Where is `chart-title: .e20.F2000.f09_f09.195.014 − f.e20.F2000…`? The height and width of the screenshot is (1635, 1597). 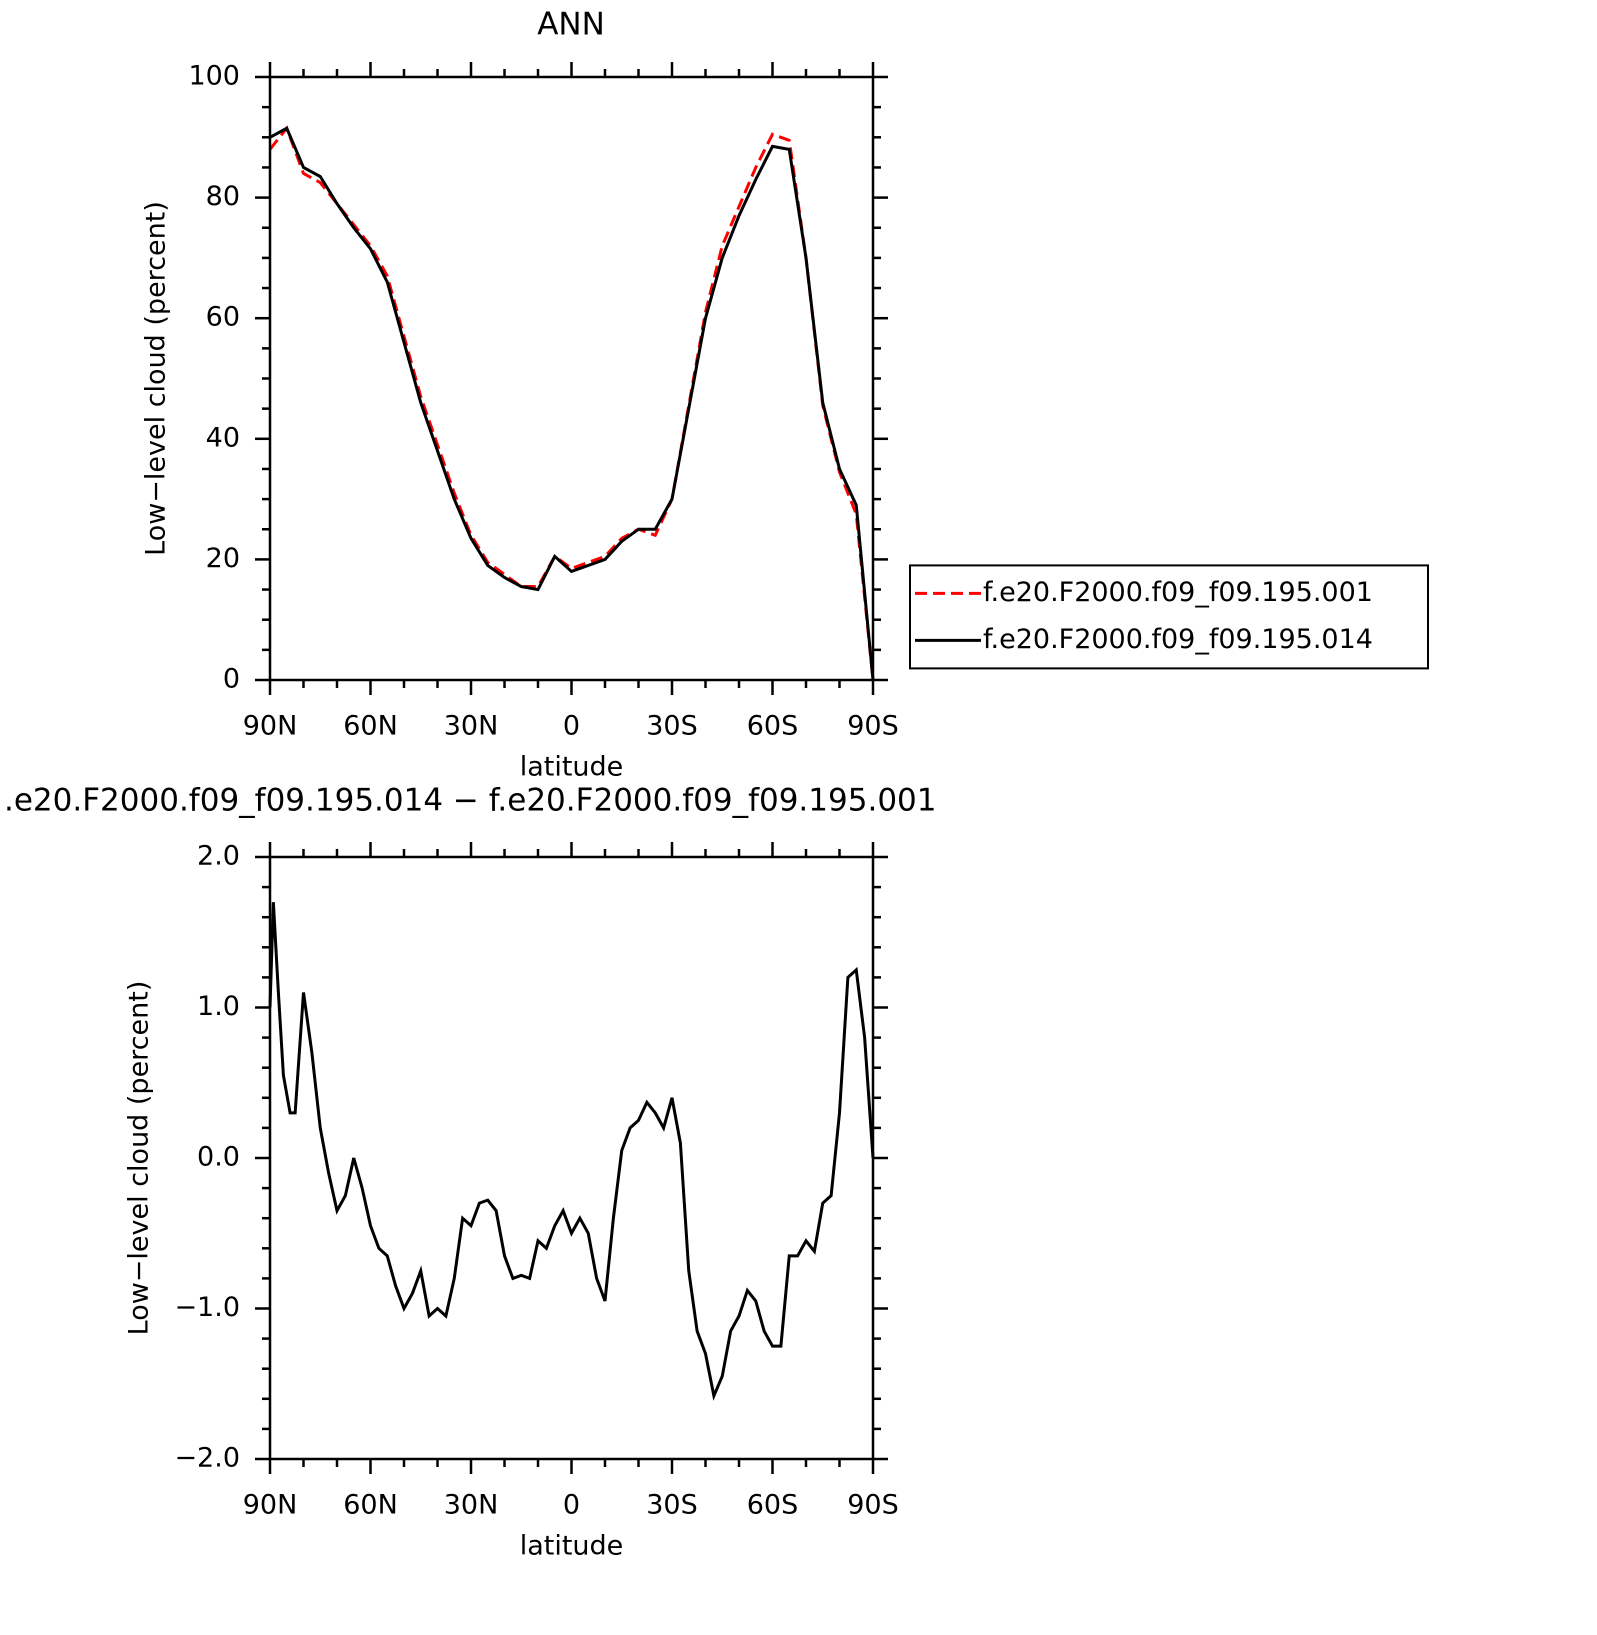 chart-title: .e20.F2000.f09_f09.195.014 − f.e20.F2000… is located at coordinates (470, 801).